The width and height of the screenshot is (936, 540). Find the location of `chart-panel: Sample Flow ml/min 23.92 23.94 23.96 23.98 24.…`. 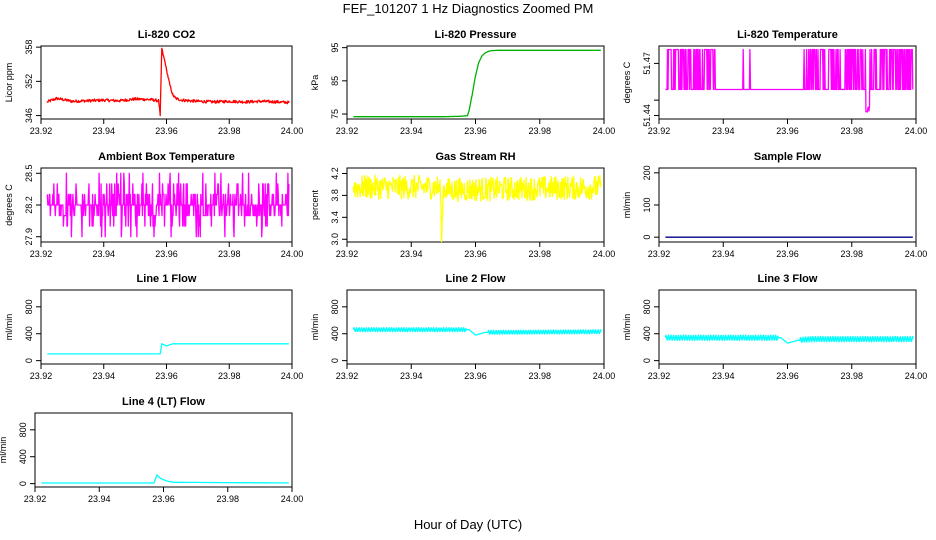

chart-panel: Sample Flow ml/min 23.92 23.94 23.96 23.98 24.… is located at coordinates (774, 205).